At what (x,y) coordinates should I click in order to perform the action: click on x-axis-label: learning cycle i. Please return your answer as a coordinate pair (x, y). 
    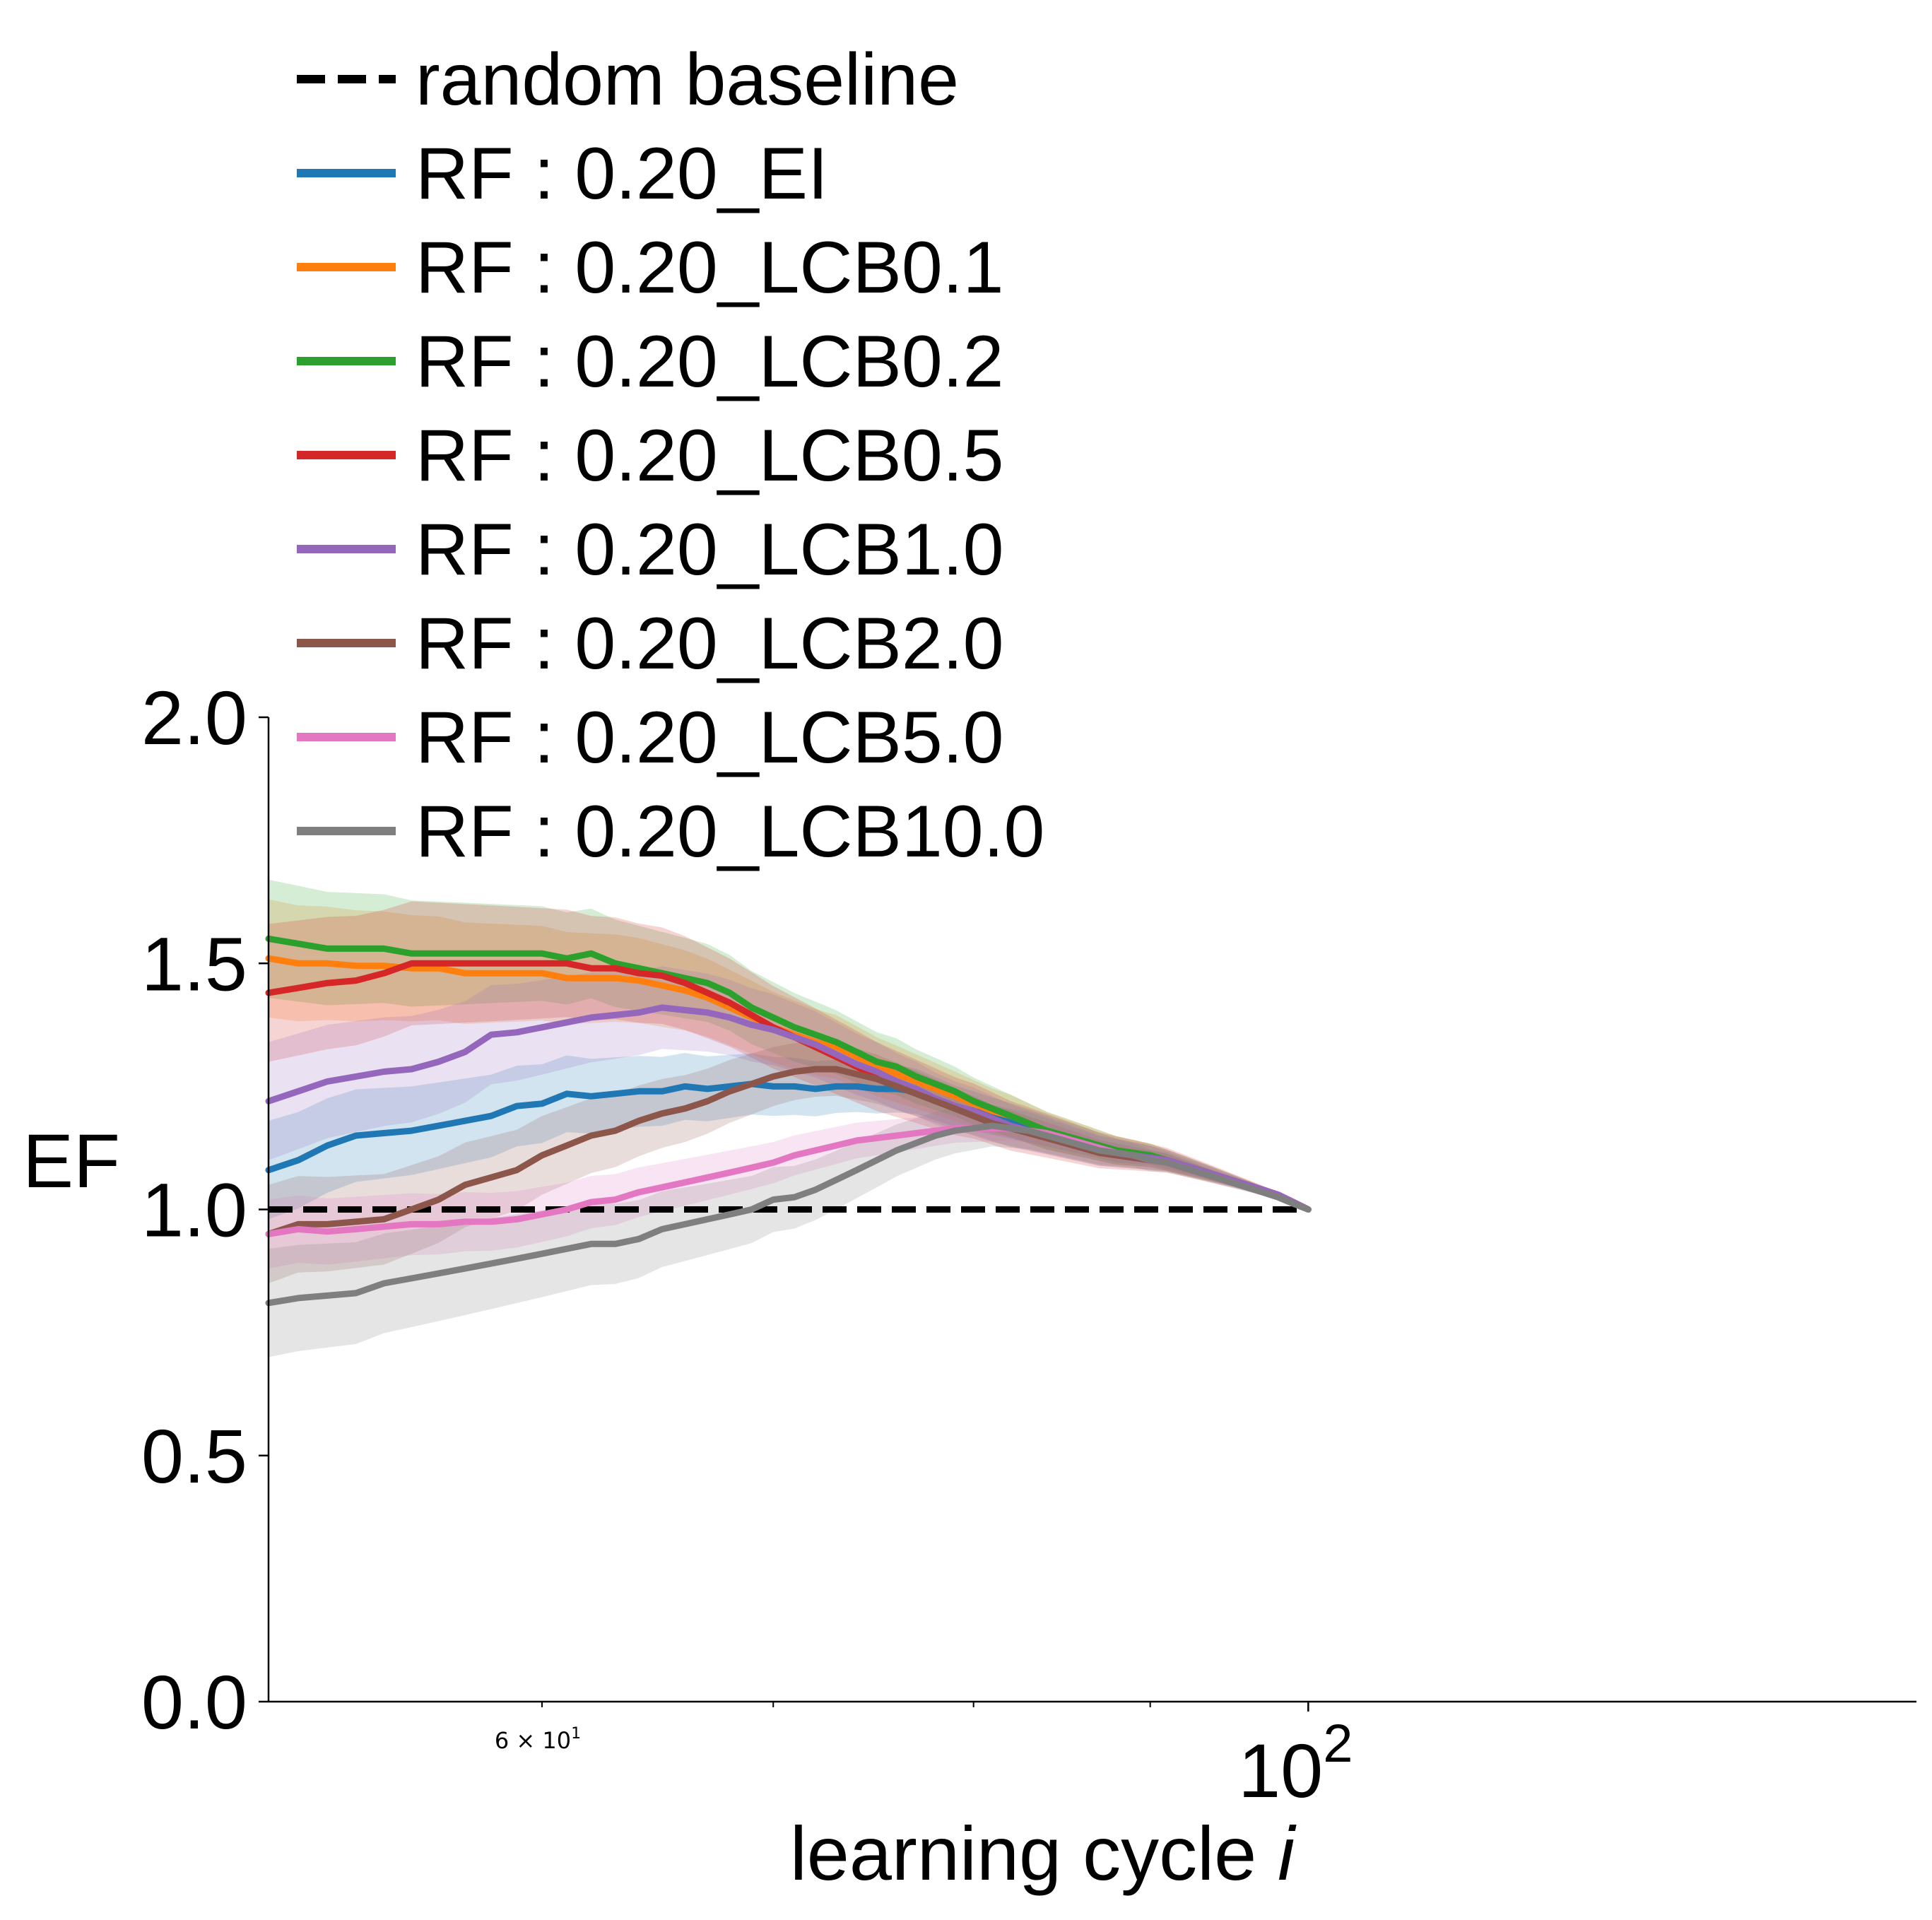
    Looking at the image, I should click on (1044, 1853).